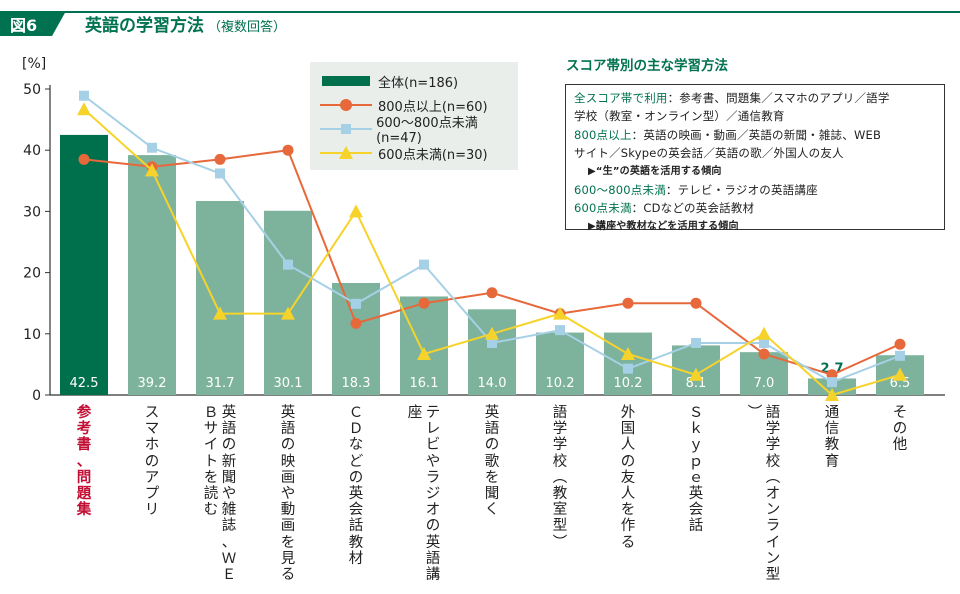 Image resolution: width=960 pixels, height=594 pixels. I want to click on x-tick-label-char: ラ, so click(433, 477).